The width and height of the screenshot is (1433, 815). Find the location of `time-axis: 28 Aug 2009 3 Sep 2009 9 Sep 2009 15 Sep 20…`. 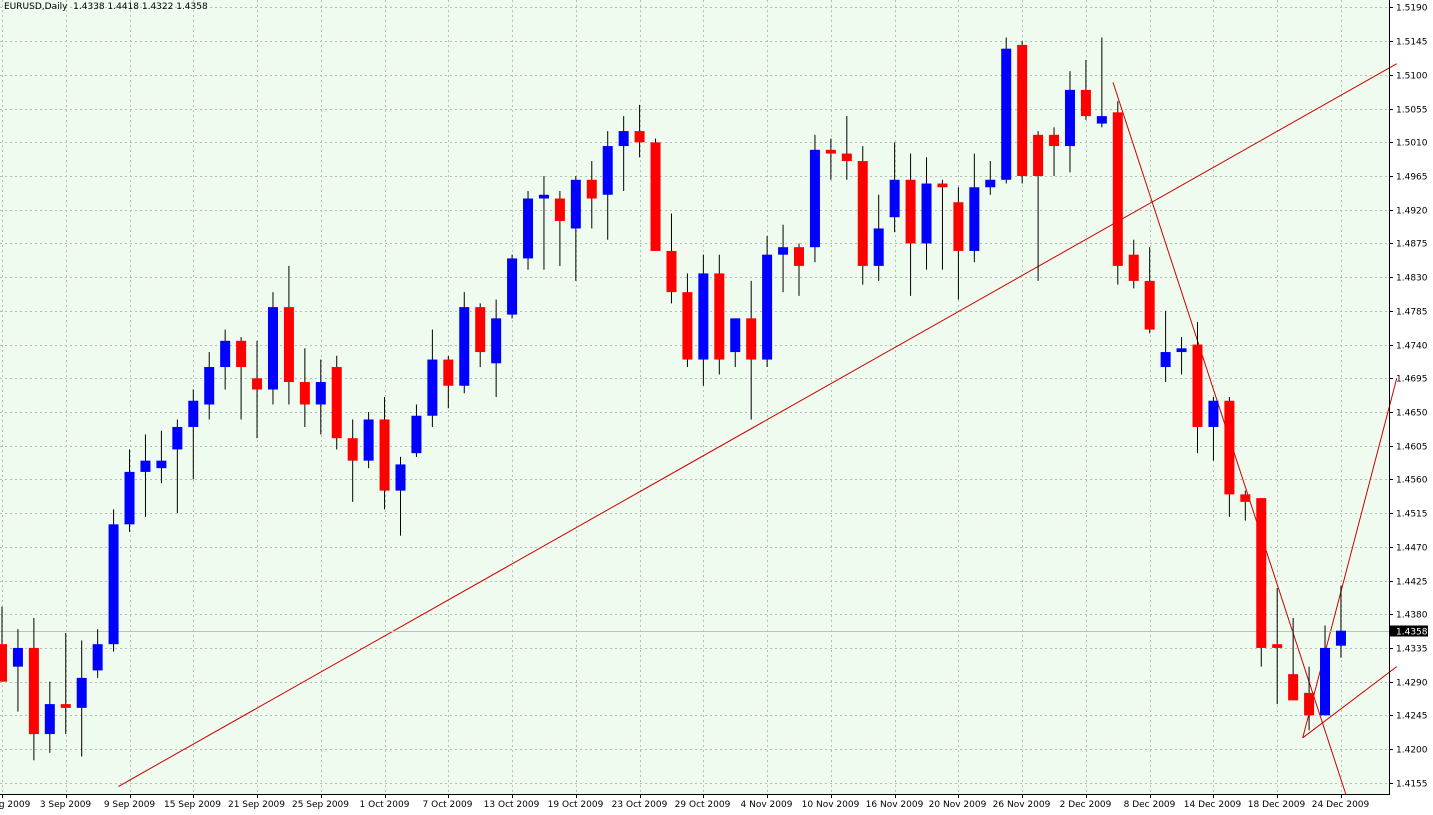

time-axis: 28 Aug 2009 3 Sep 2009 9 Sep 2009 15 Sep 20… is located at coordinates (685, 802).